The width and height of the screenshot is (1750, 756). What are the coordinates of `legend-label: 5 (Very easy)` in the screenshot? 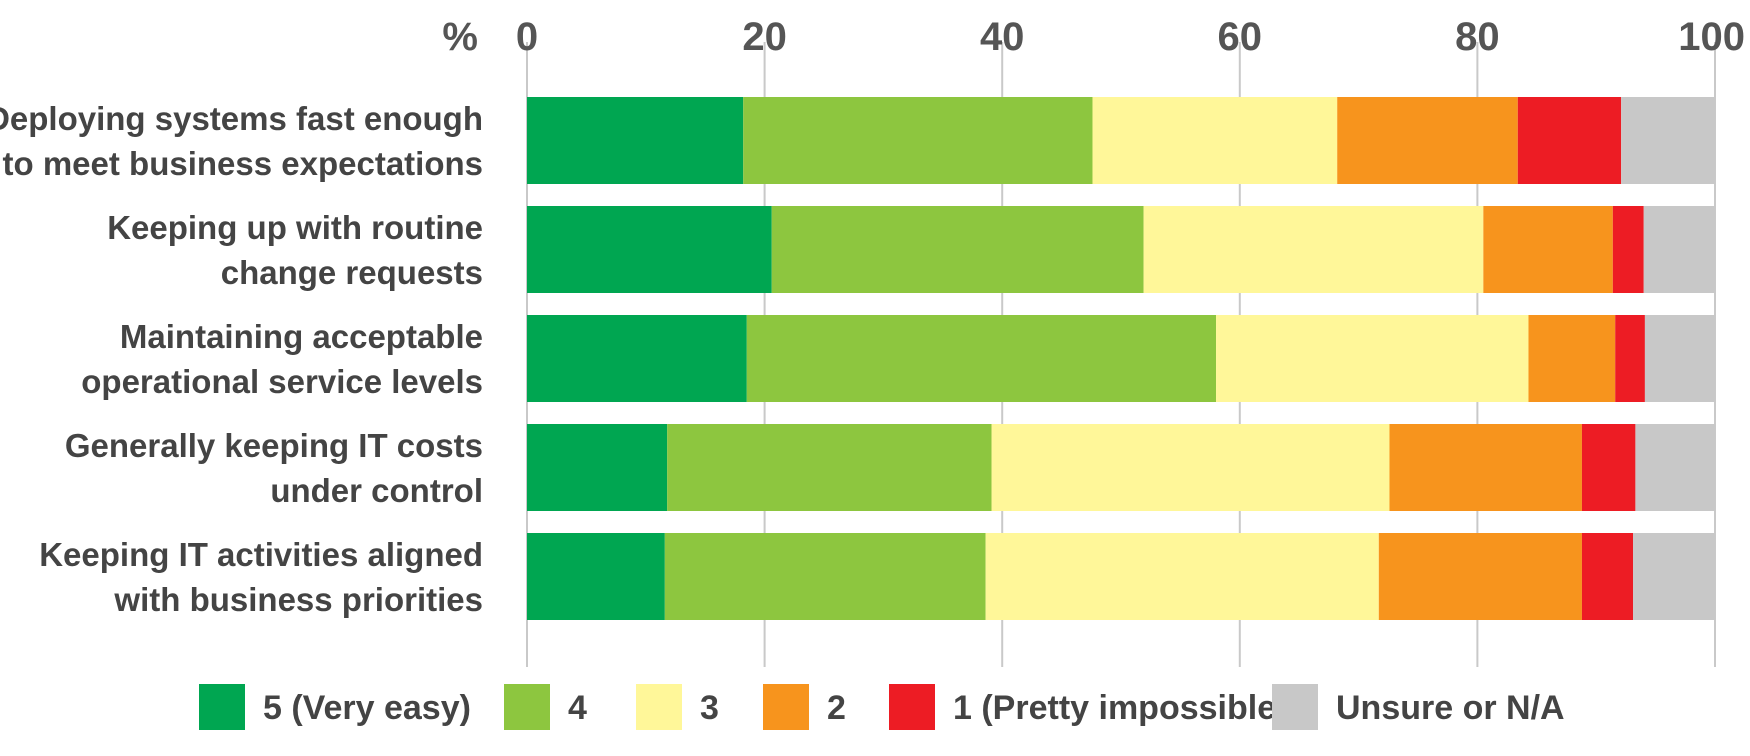 It's located at (367, 708).